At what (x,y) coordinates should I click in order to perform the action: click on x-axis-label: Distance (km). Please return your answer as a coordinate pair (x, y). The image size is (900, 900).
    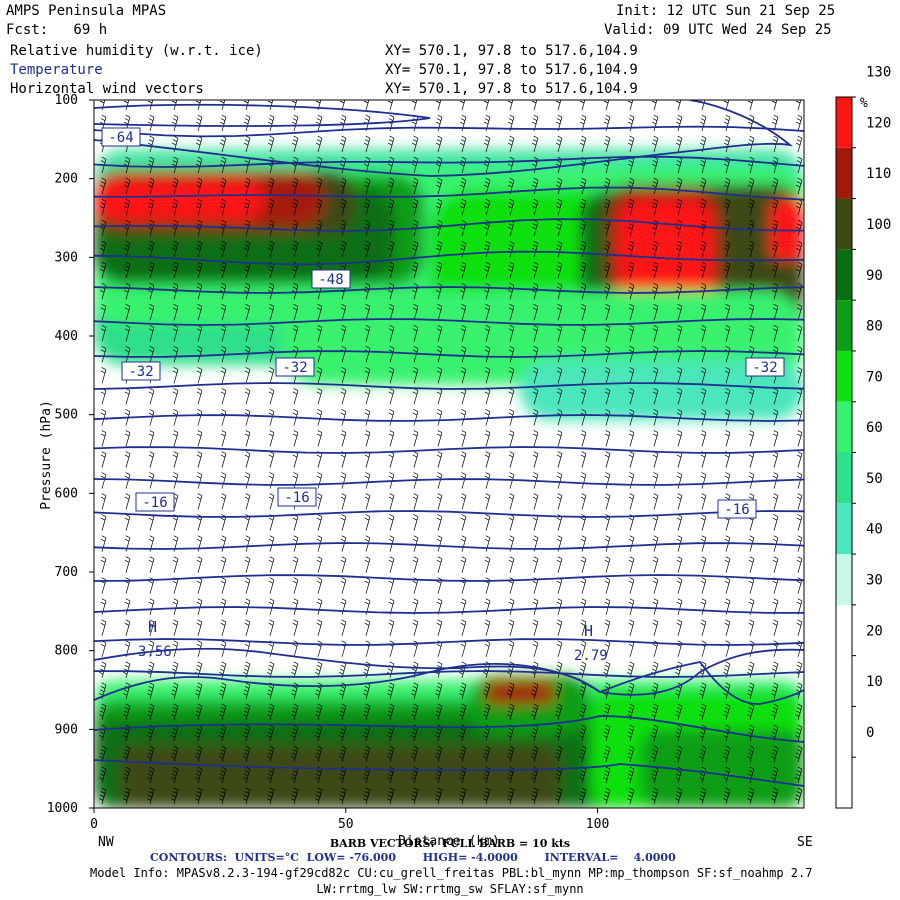
    Looking at the image, I should click on (449, 841).